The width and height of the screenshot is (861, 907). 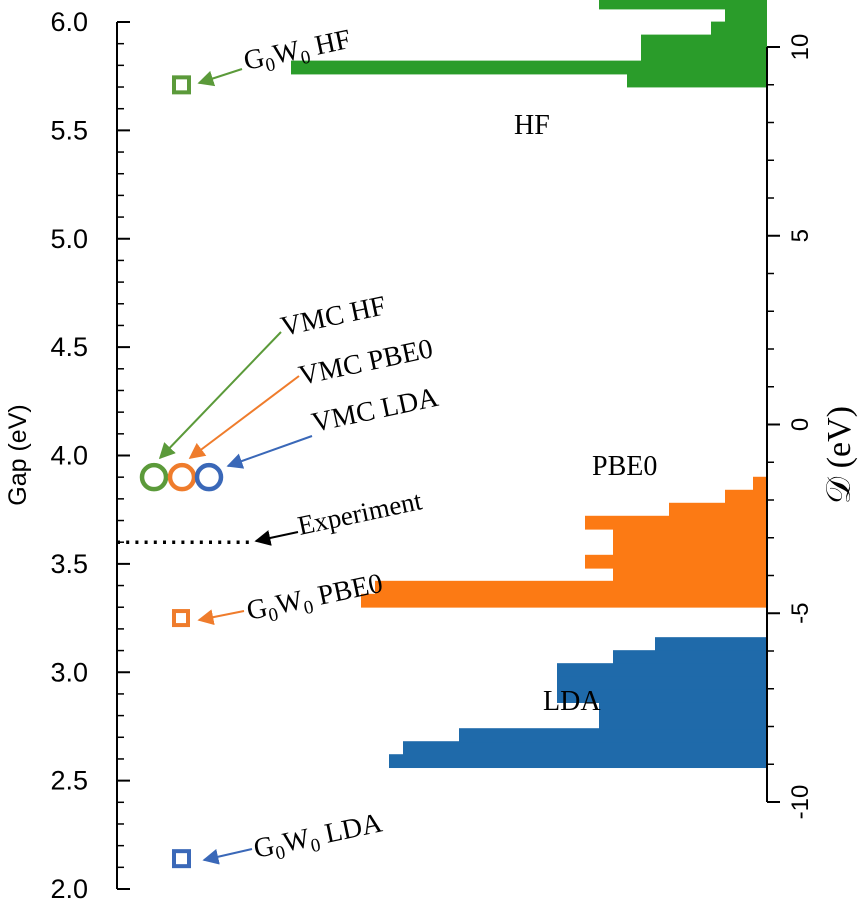 What do you see at coordinates (69, 456) in the screenshot?
I see `left-tick-label: 4.0` at bounding box center [69, 456].